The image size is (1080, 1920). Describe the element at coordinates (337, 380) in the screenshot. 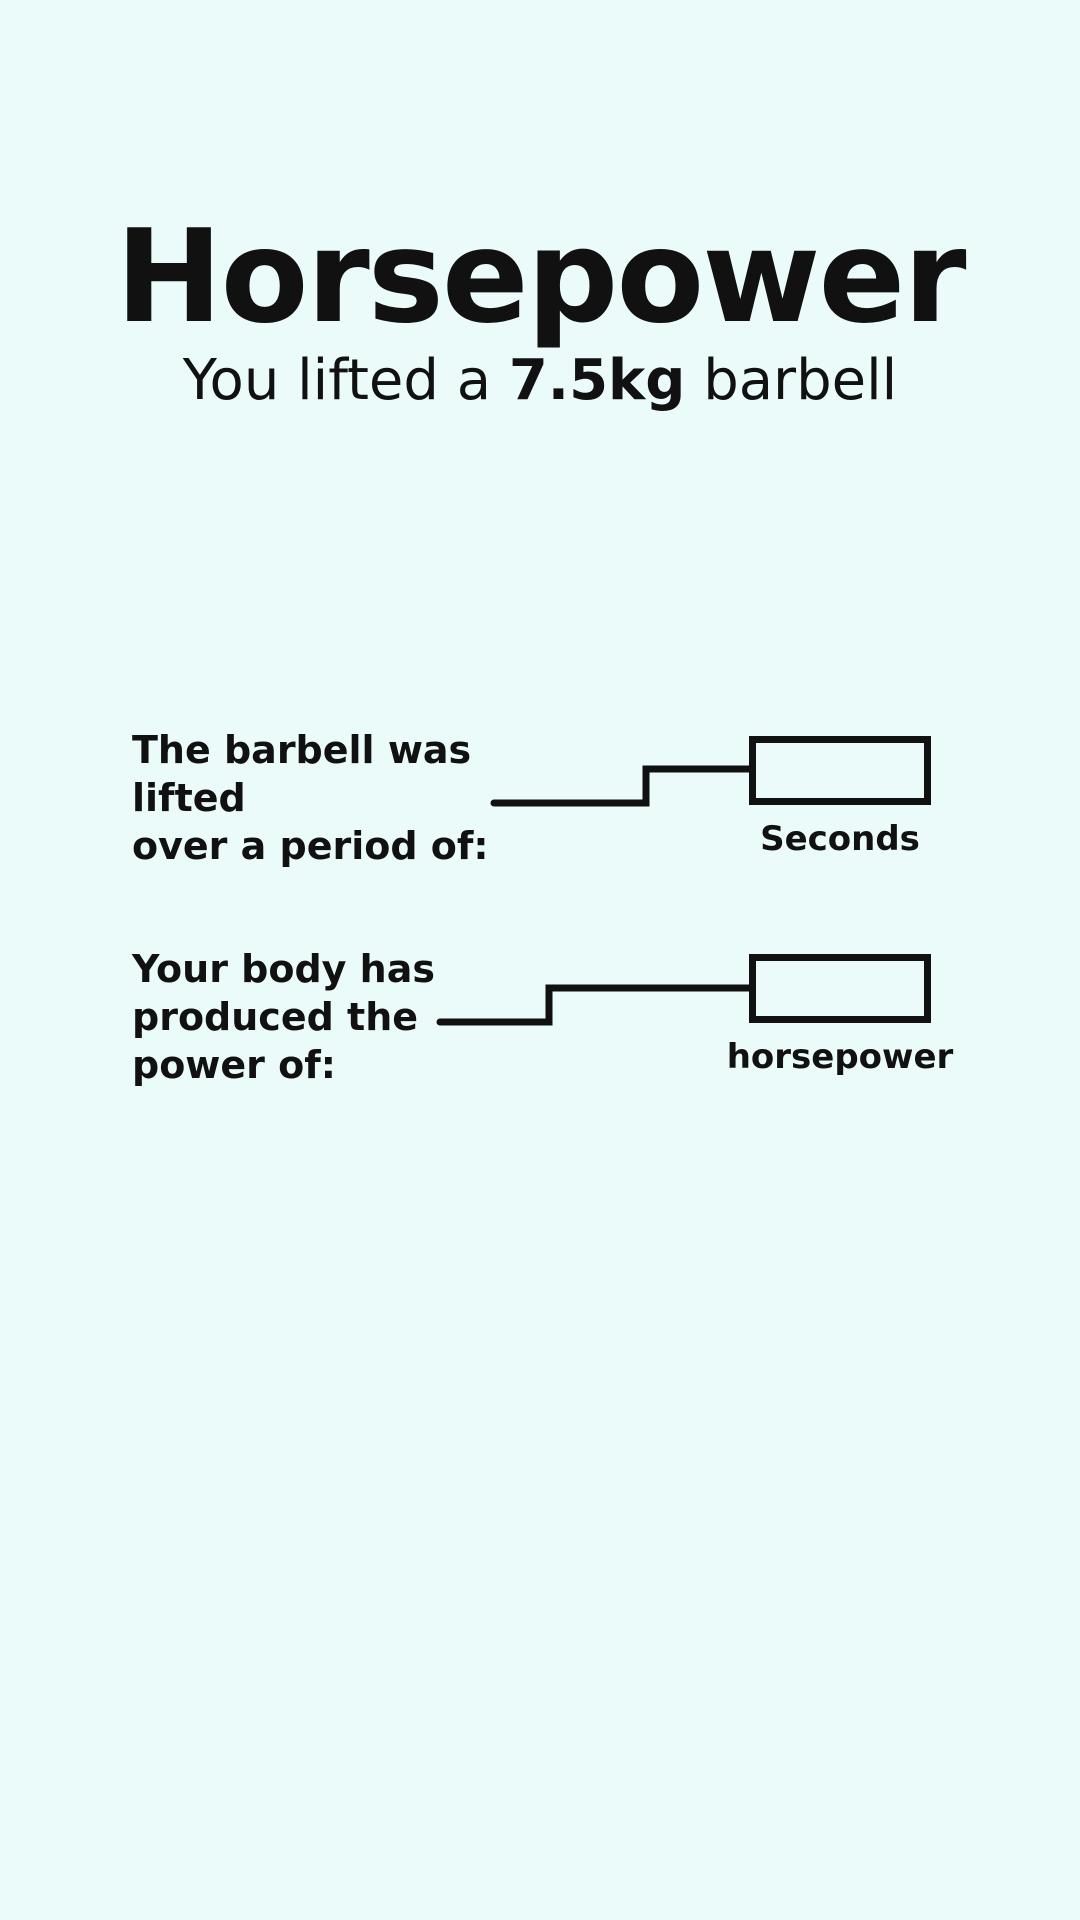

I see `subtitle-prefix: You lifted a` at that location.